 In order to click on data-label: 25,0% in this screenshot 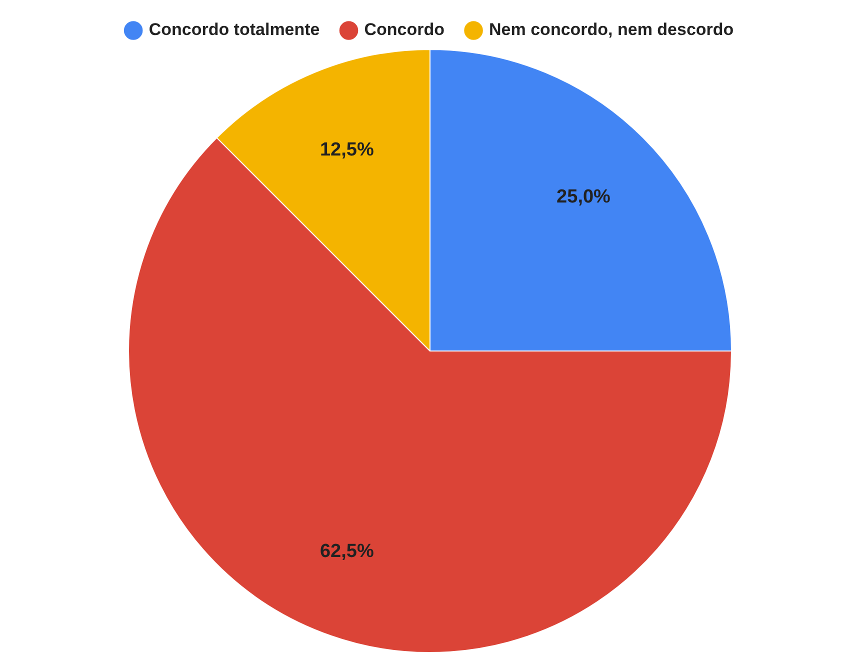, I will do `click(583, 197)`.